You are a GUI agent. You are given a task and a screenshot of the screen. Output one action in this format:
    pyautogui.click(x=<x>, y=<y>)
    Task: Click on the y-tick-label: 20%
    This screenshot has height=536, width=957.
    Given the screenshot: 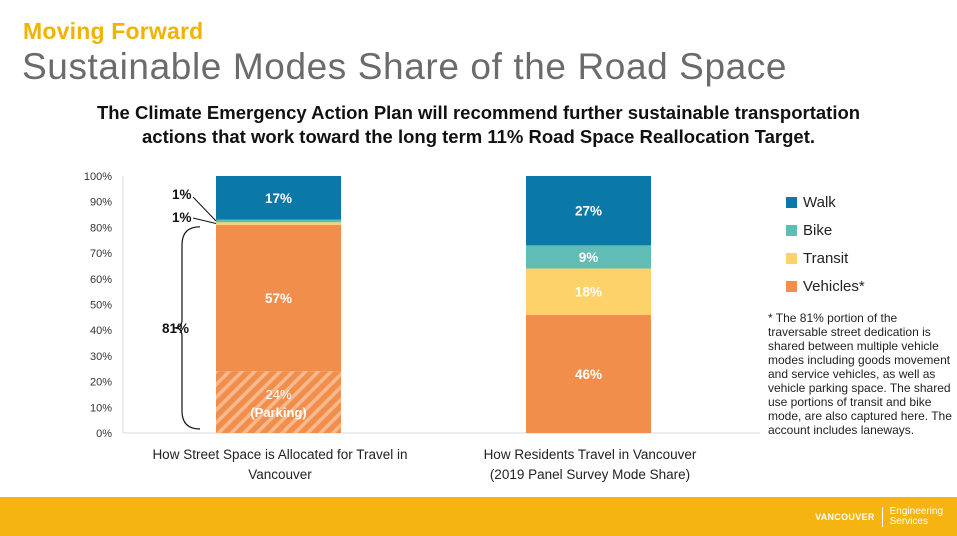 What is the action you would take?
    pyautogui.click(x=101, y=383)
    